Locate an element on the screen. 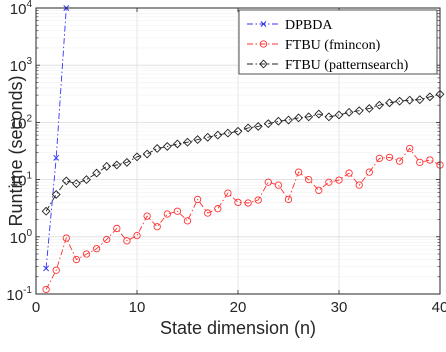 The height and width of the screenshot is (352, 446). x-tick-label: 10 is located at coordinates (137, 307).